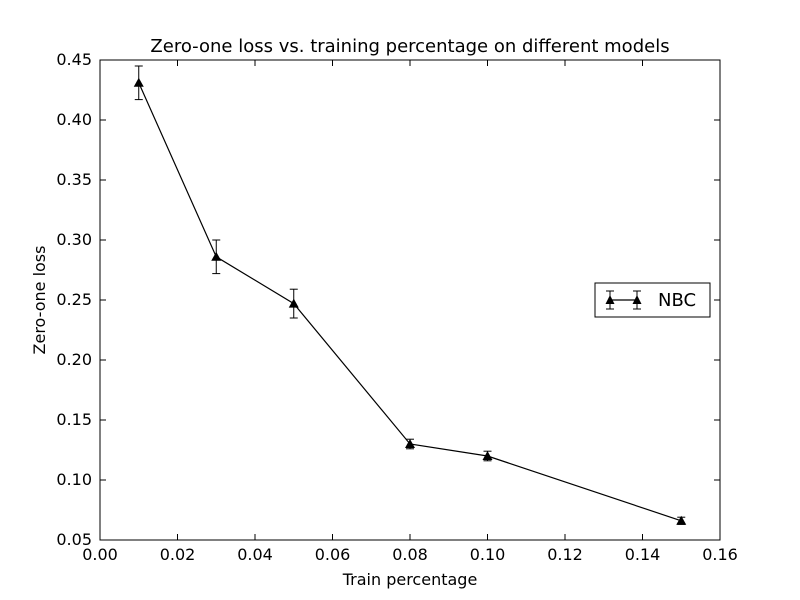  What do you see at coordinates (74, 539) in the screenshot?
I see `y-tick-label: 0.05` at bounding box center [74, 539].